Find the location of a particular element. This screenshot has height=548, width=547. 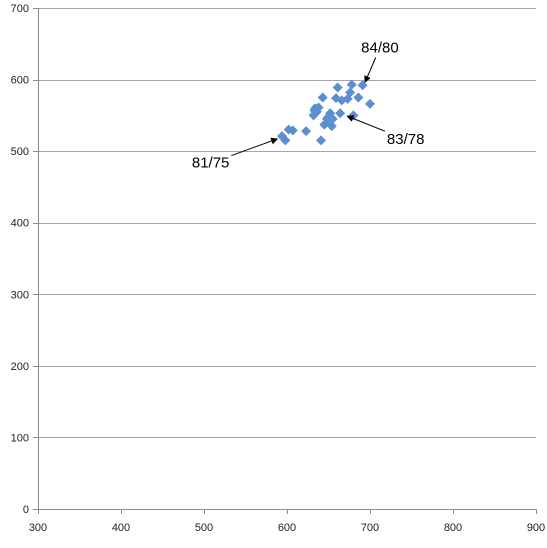

x-tick-label-600: 600 is located at coordinates (287, 528).